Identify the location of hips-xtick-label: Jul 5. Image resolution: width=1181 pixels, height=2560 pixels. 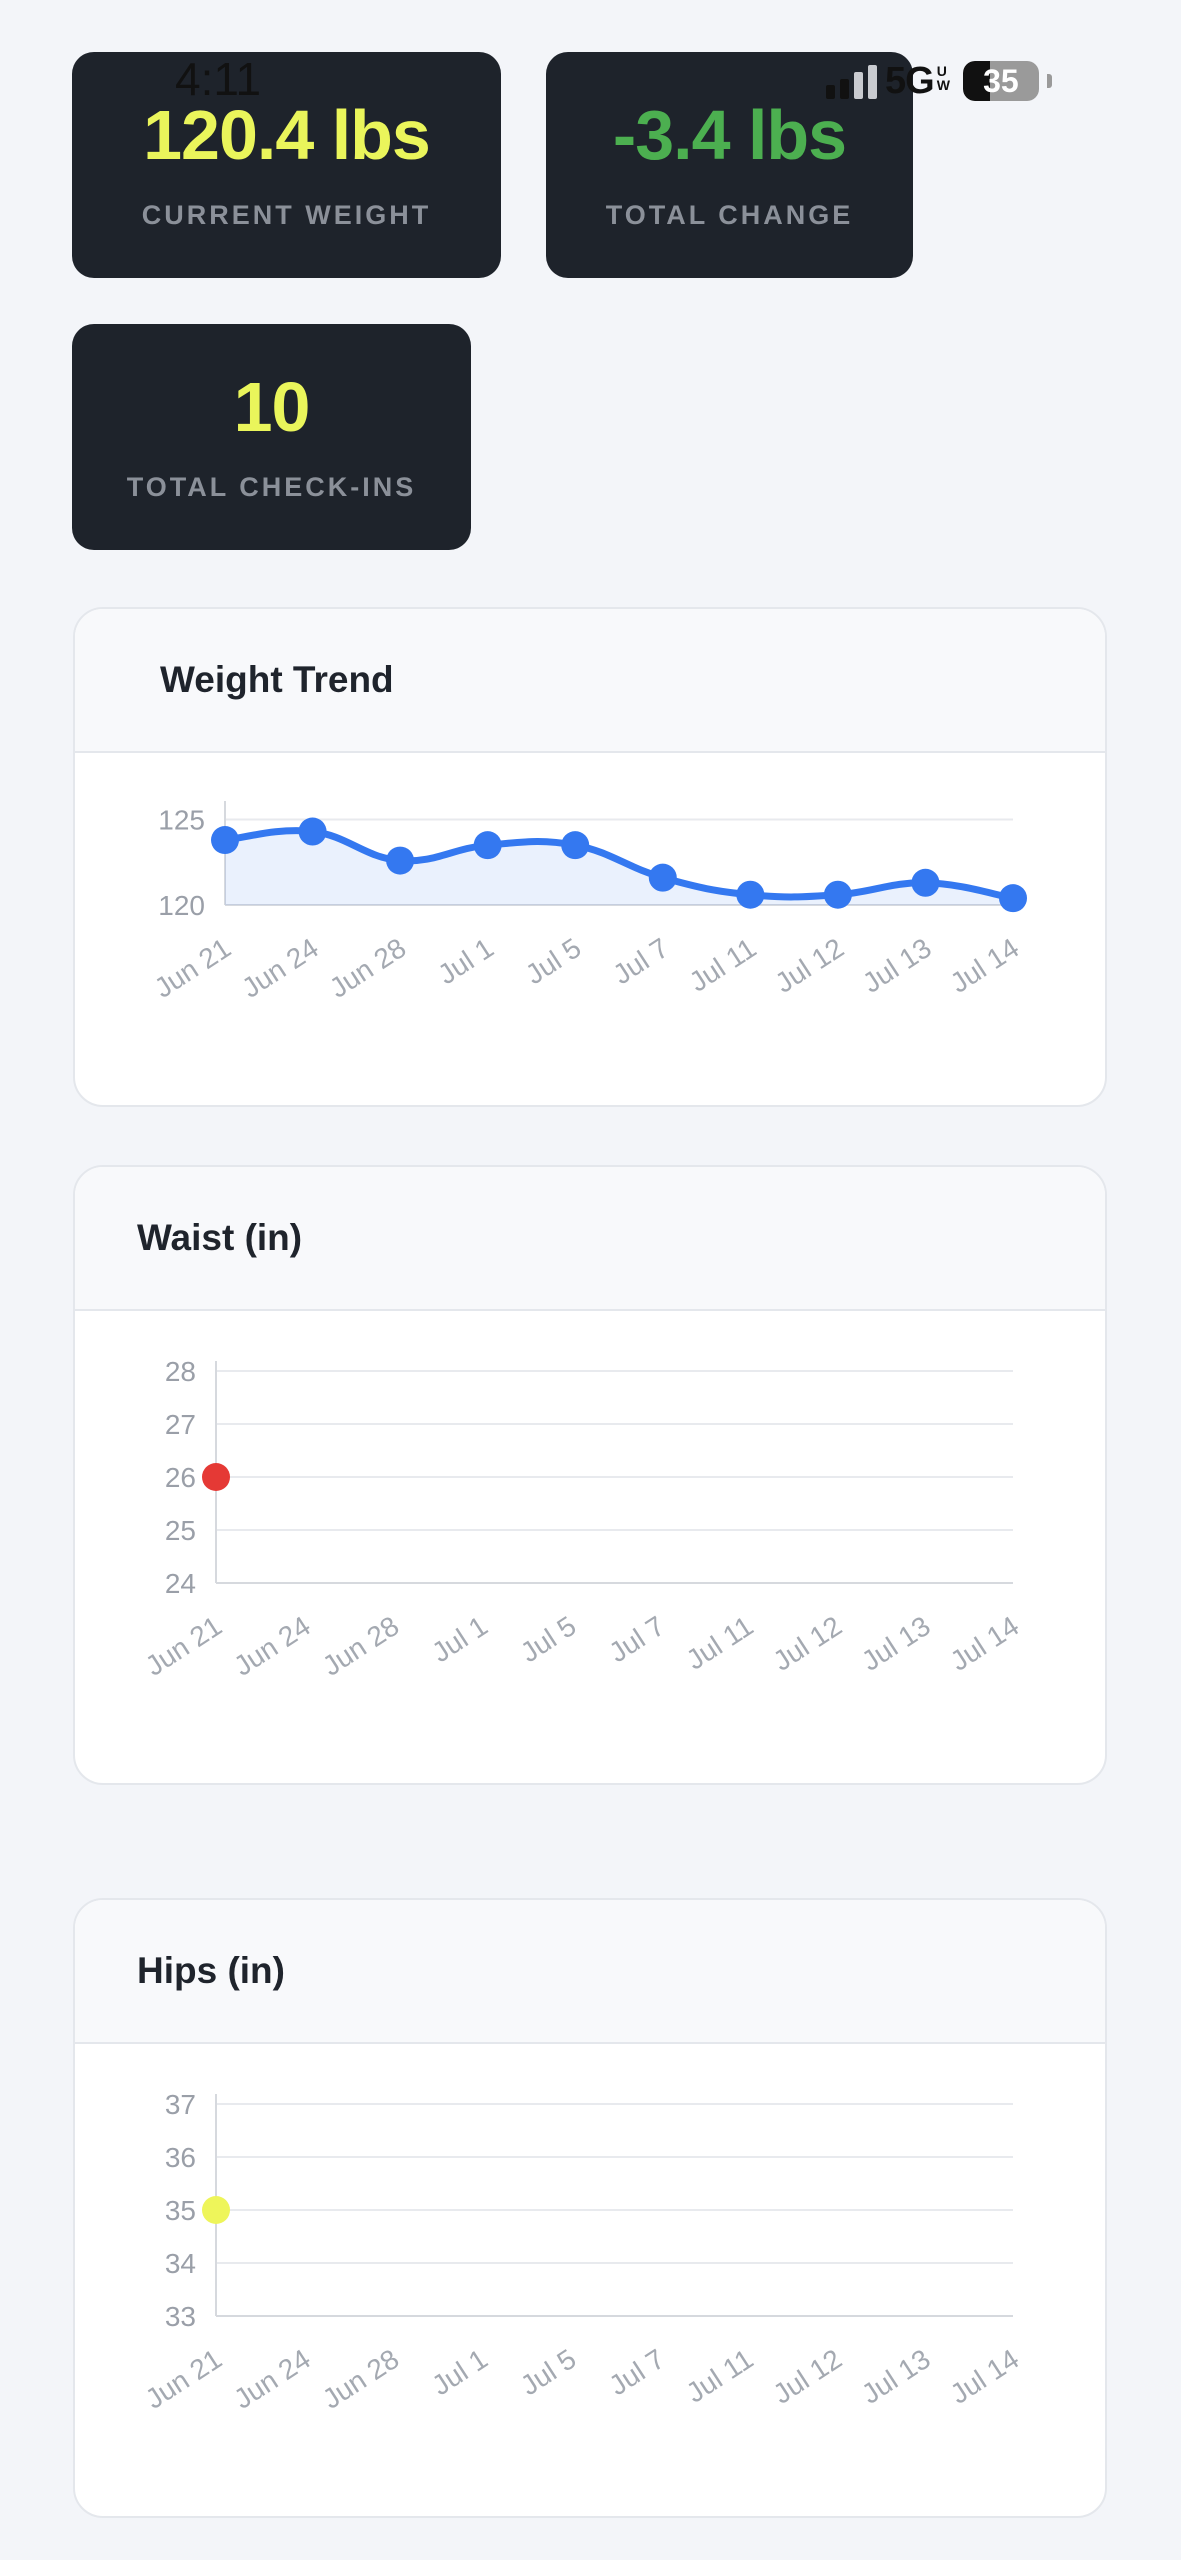
(548, 2372).